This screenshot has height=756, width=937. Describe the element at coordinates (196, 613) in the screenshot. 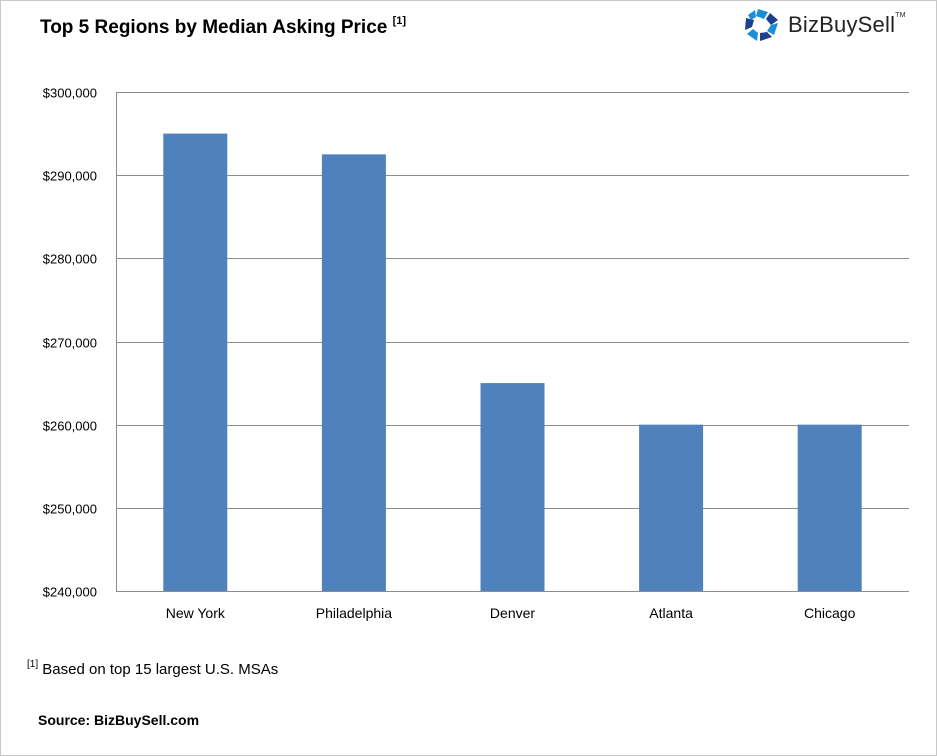

I see `x-tick-label: New York` at that location.